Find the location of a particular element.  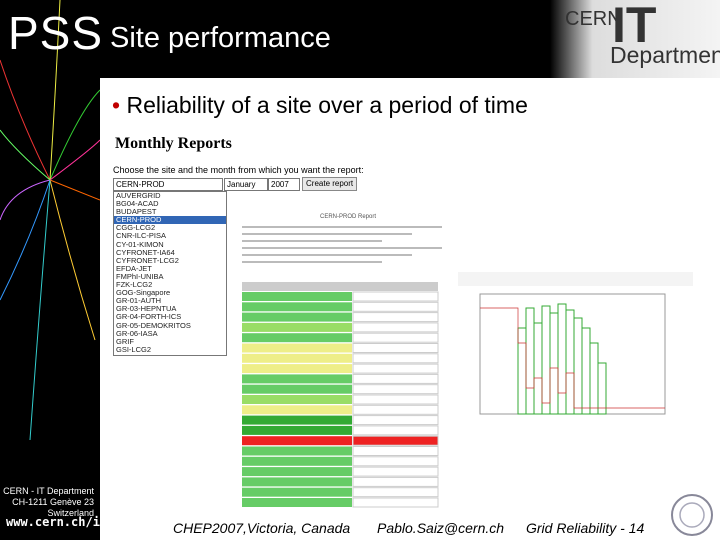

logo-area is located at coordinates (635, 39).